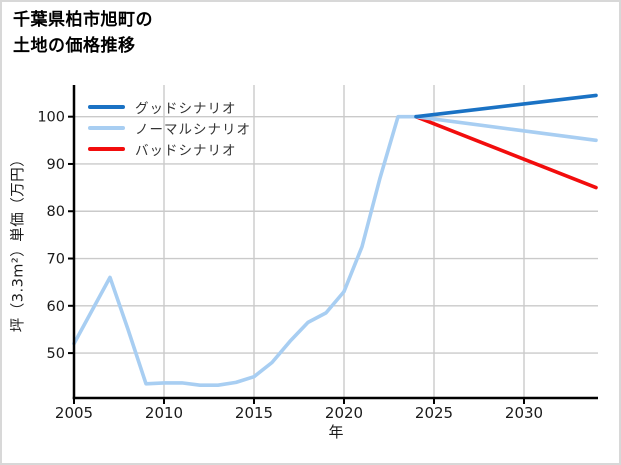 This screenshot has height=465, width=621. I want to click on chart-title: 千葉県柏市旭町の 土地の価格推移, so click(83, 33).